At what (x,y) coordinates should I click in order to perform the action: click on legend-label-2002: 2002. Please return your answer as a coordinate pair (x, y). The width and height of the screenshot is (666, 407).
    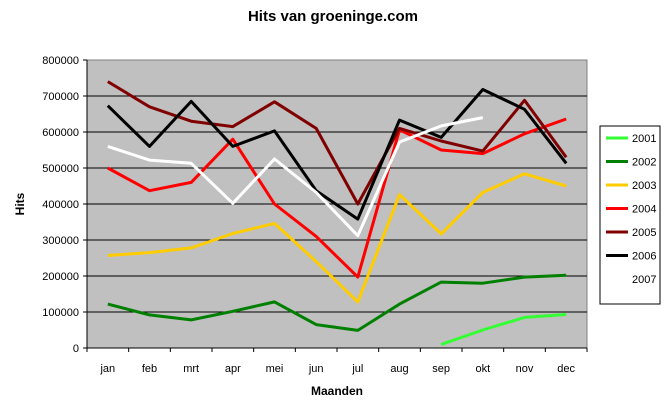
    Looking at the image, I should click on (644, 163).